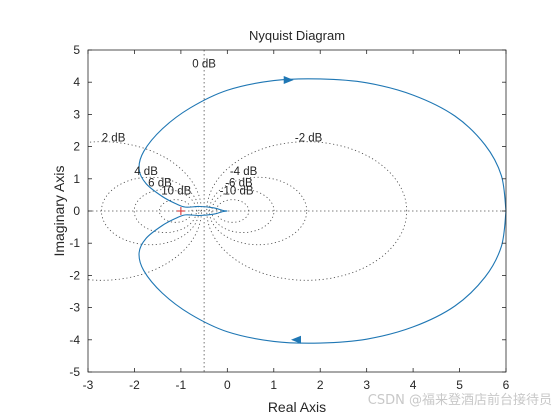 The width and height of the screenshot is (560, 420). Describe the element at coordinates (460, 400) in the screenshot. I see `watermark-text: CSDN @福来登酒店前台接待员` at that location.